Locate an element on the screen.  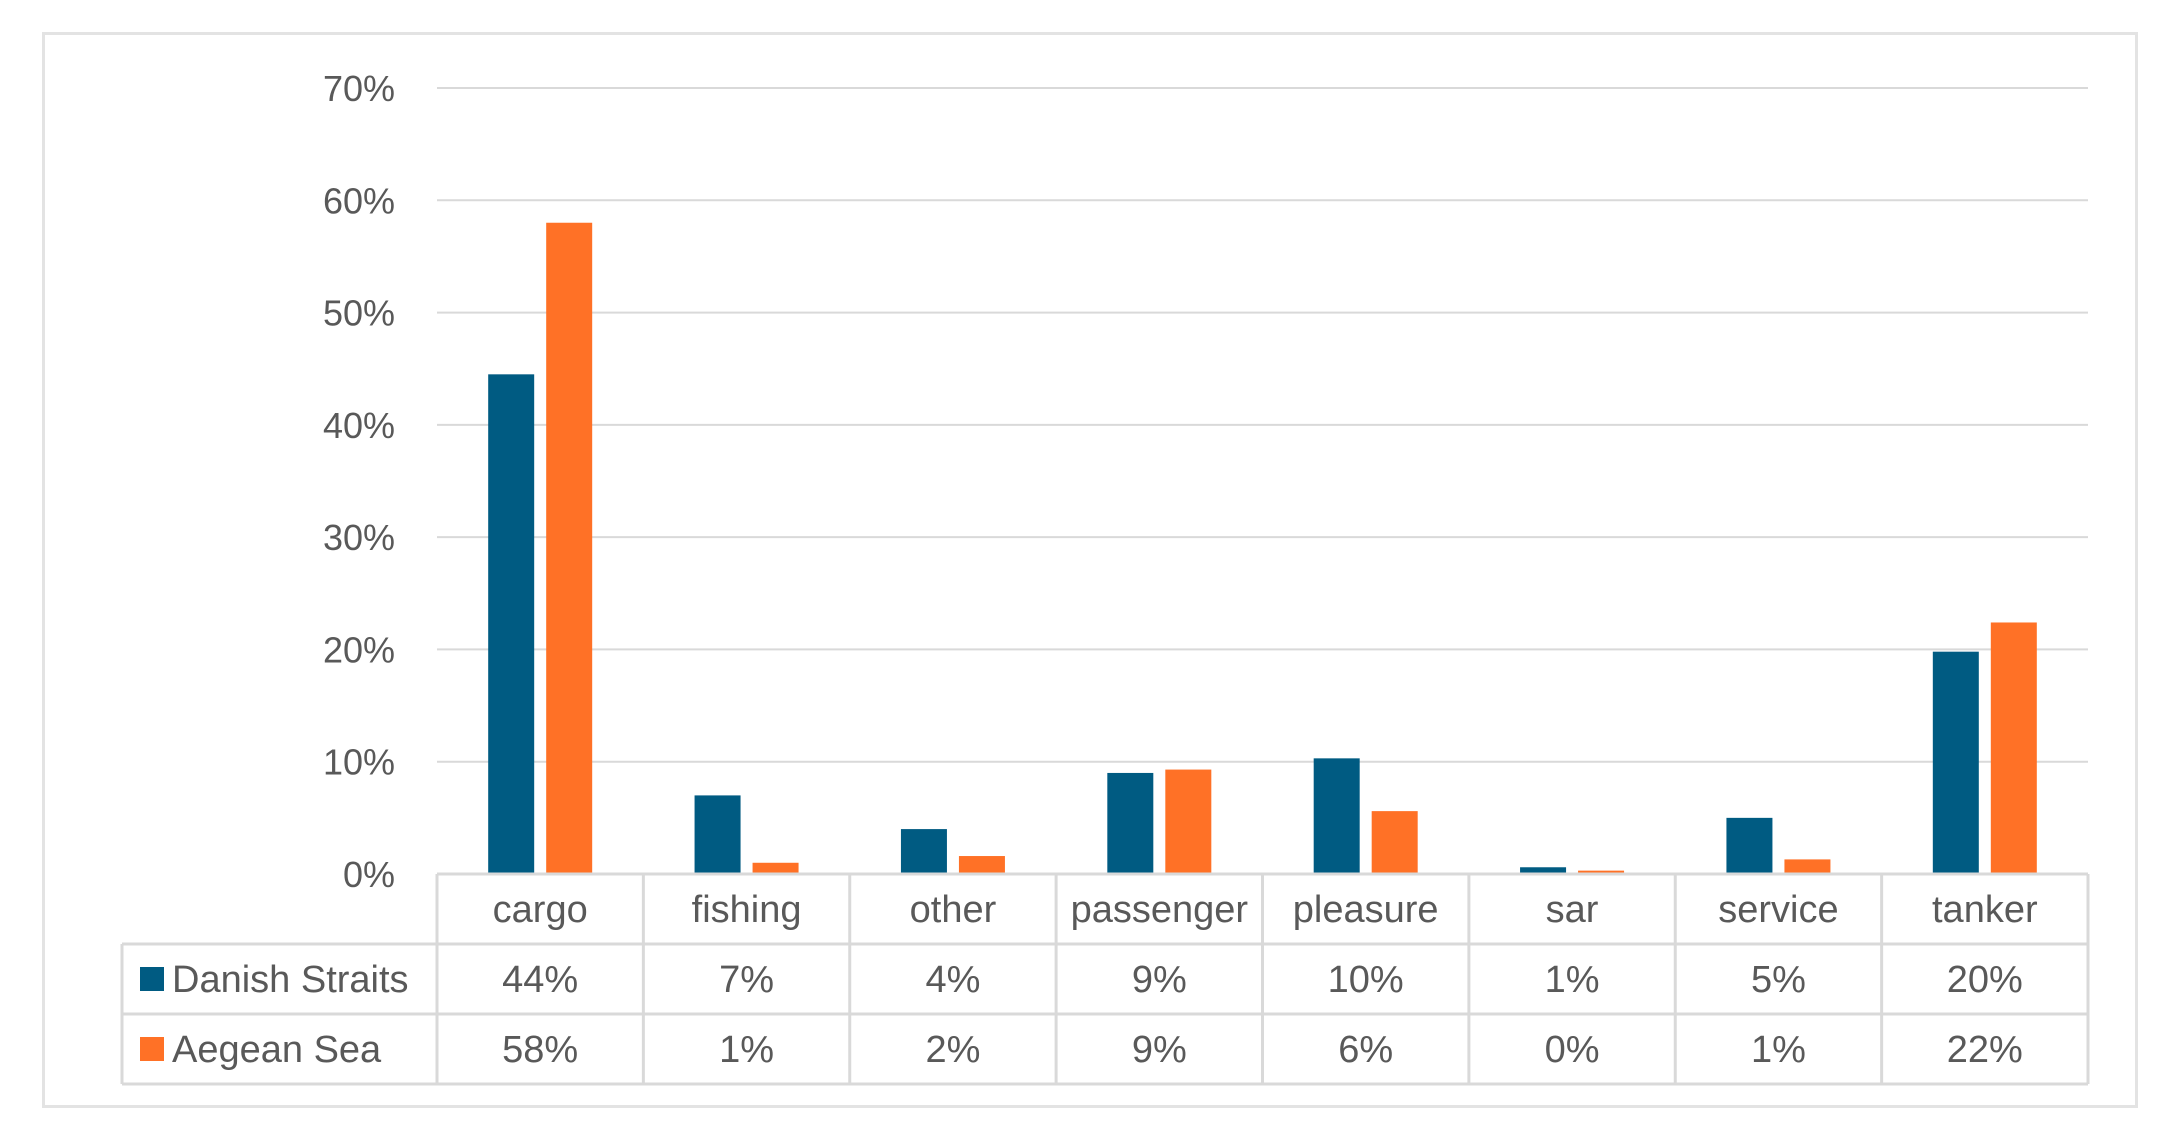
y-tick-label: 30% is located at coordinates (359, 537).